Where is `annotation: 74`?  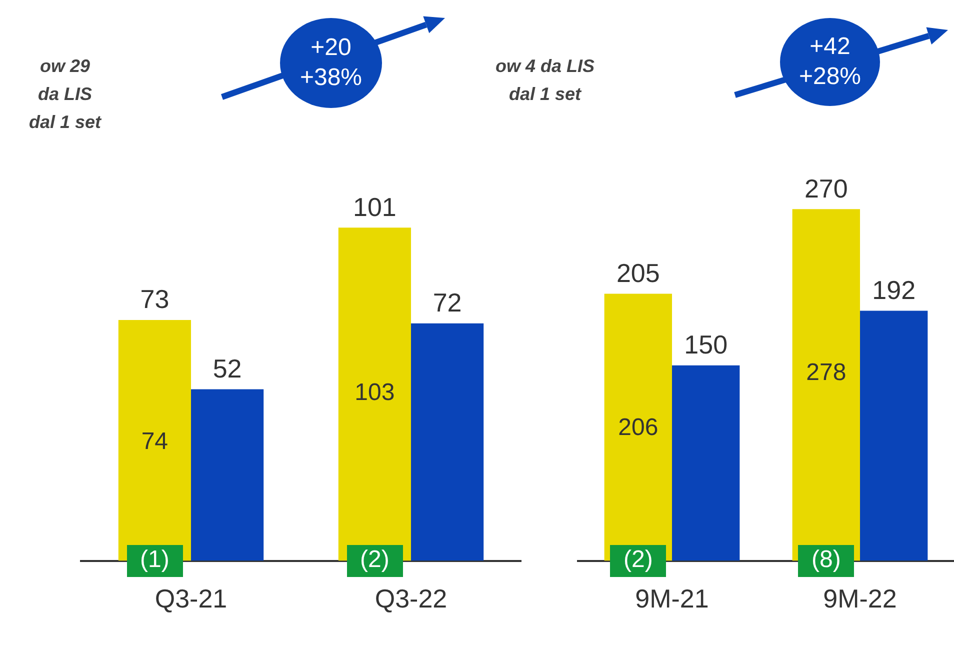 annotation: 74 is located at coordinates (154, 442).